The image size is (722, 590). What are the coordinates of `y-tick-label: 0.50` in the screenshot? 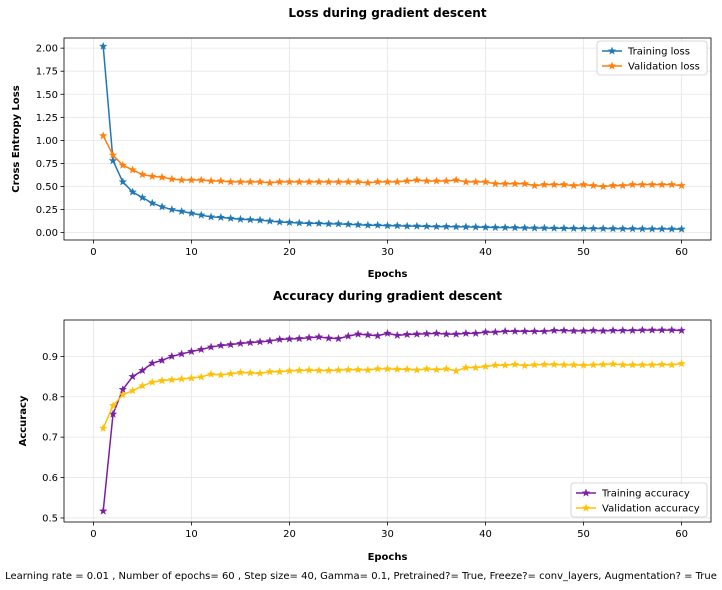 It's located at (47, 187).